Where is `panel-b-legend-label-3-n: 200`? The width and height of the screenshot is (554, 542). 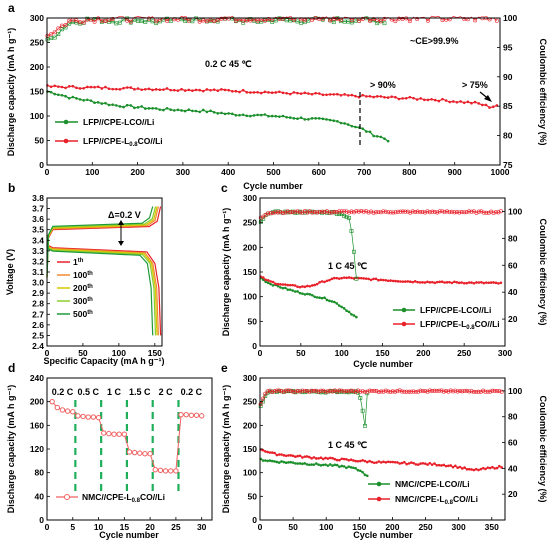 panel-b-legend-label-3-n: 200 is located at coordinates (80, 288).